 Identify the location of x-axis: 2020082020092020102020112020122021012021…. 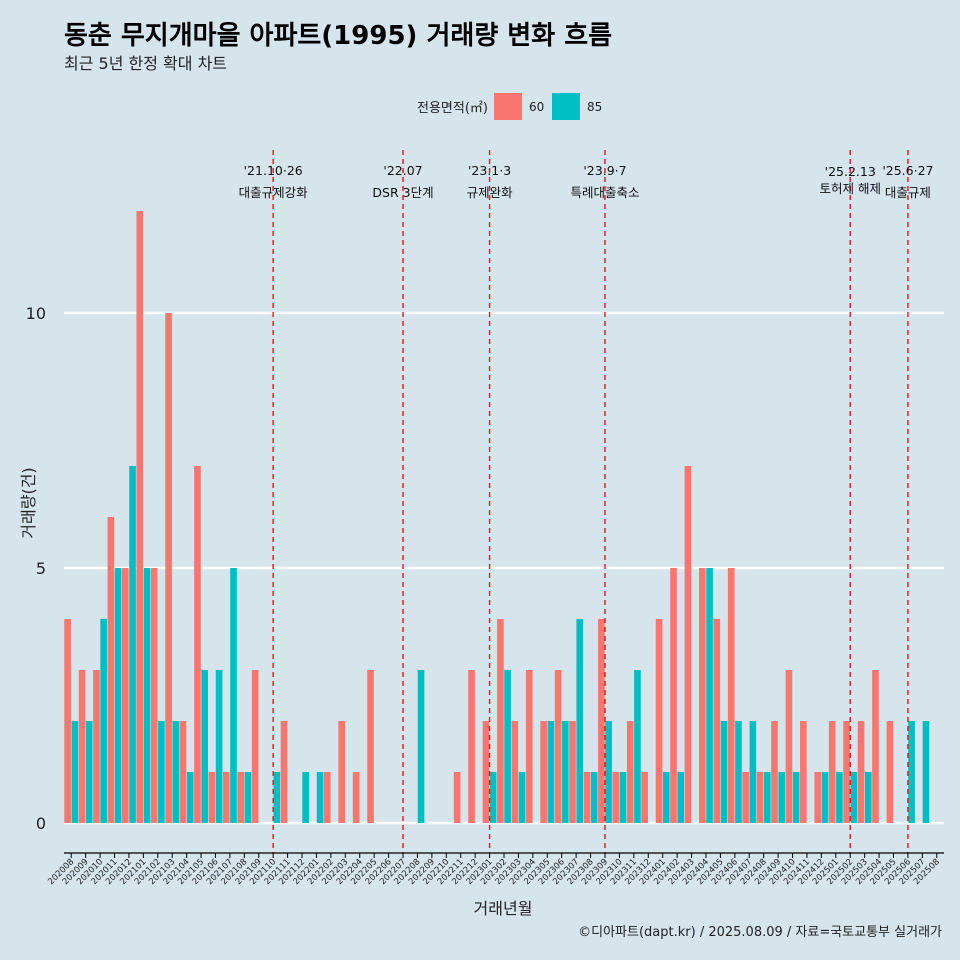
(495, 869).